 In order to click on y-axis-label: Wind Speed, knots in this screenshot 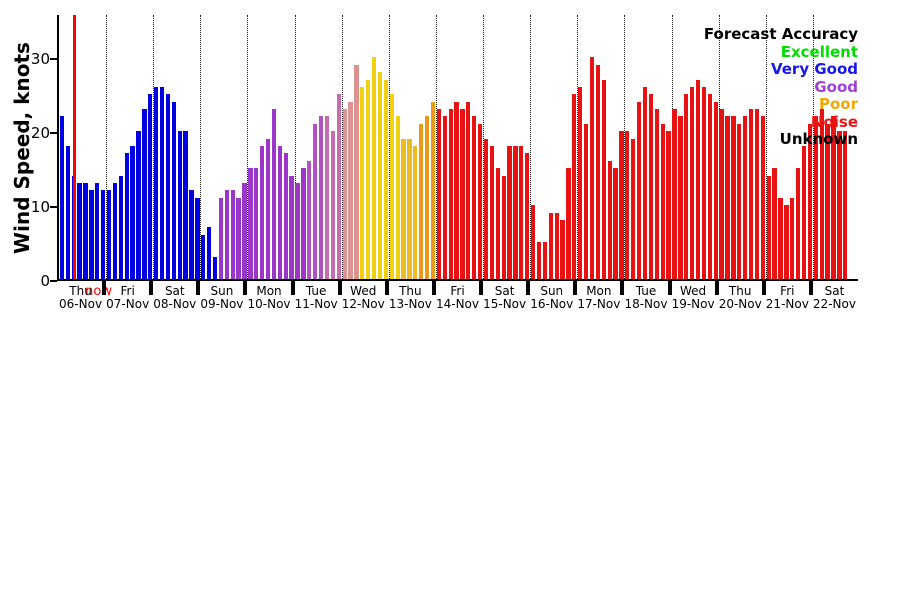, I will do `click(22, 148)`.